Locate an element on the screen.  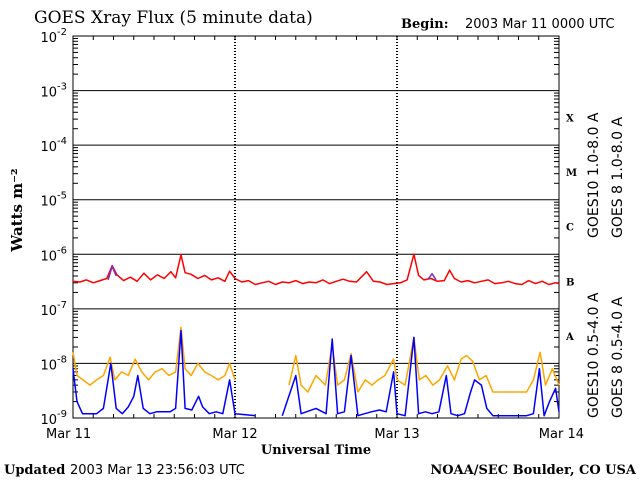
flare-class-label: C is located at coordinates (570, 228).